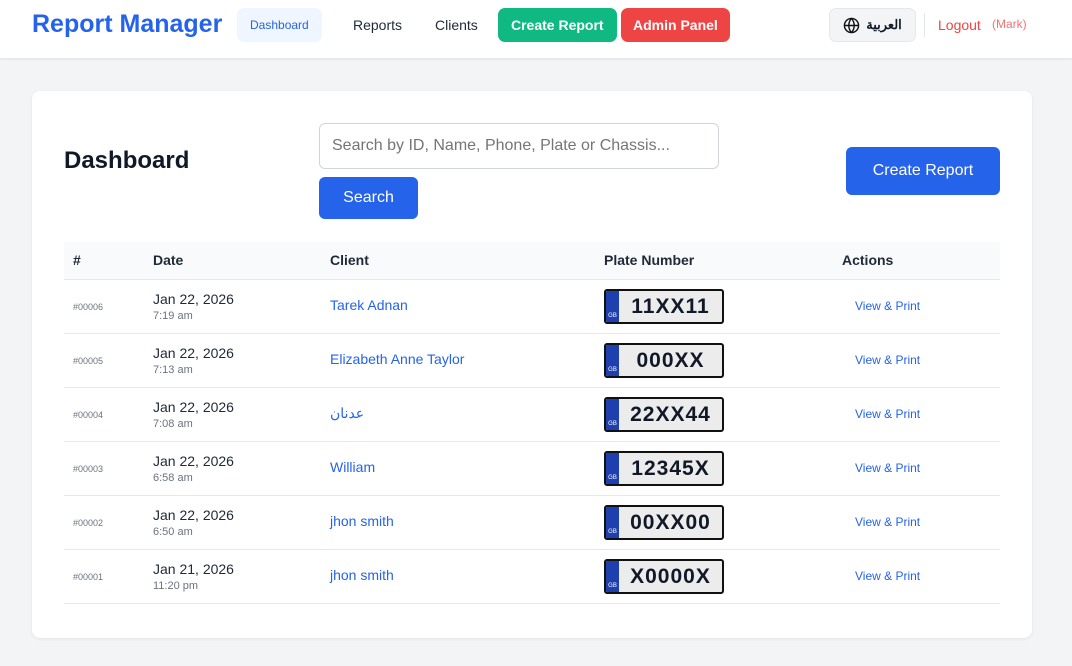 Image resolution: width=1072 pixels, height=666 pixels. What do you see at coordinates (924, 25) in the screenshot?
I see `divider` at bounding box center [924, 25].